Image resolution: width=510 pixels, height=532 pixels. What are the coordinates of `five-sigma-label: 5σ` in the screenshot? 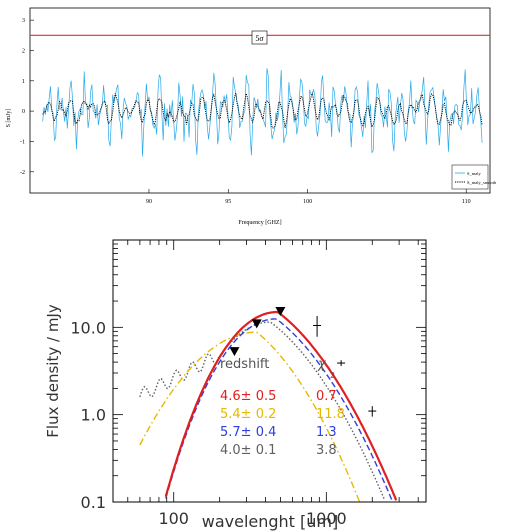 It's located at (259, 38).